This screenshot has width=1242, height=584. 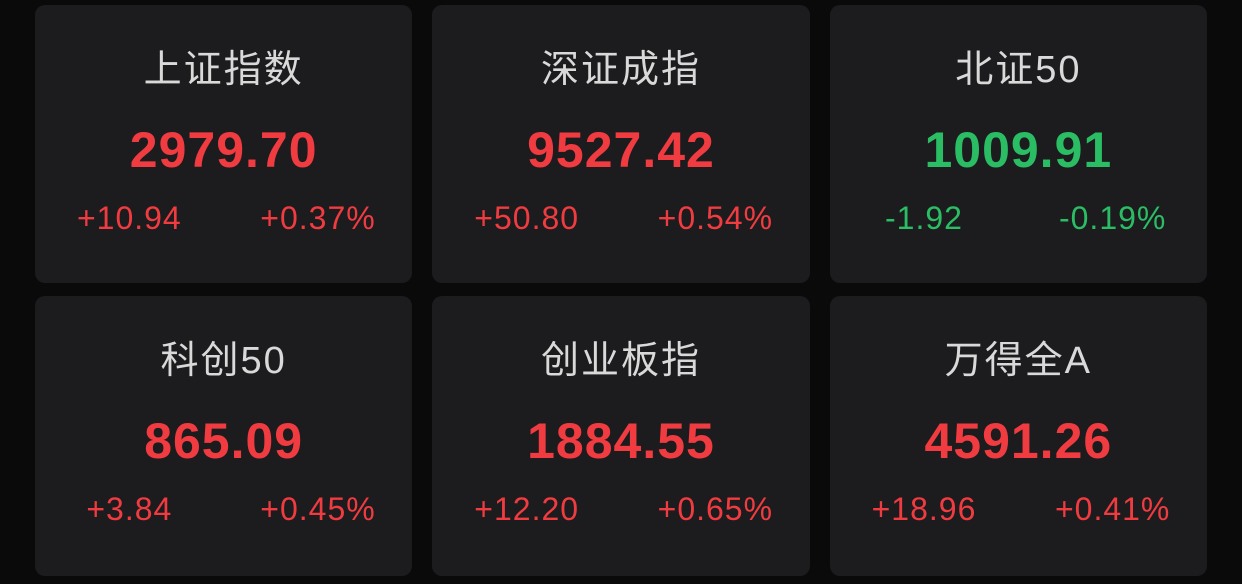 I want to click on index-change-pct: -0.19%, so click(x=1112, y=218).